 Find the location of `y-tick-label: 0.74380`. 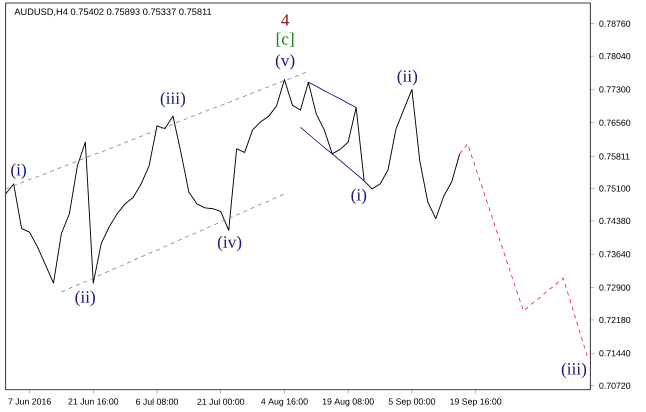

y-tick-label: 0.74380 is located at coordinates (614, 221).